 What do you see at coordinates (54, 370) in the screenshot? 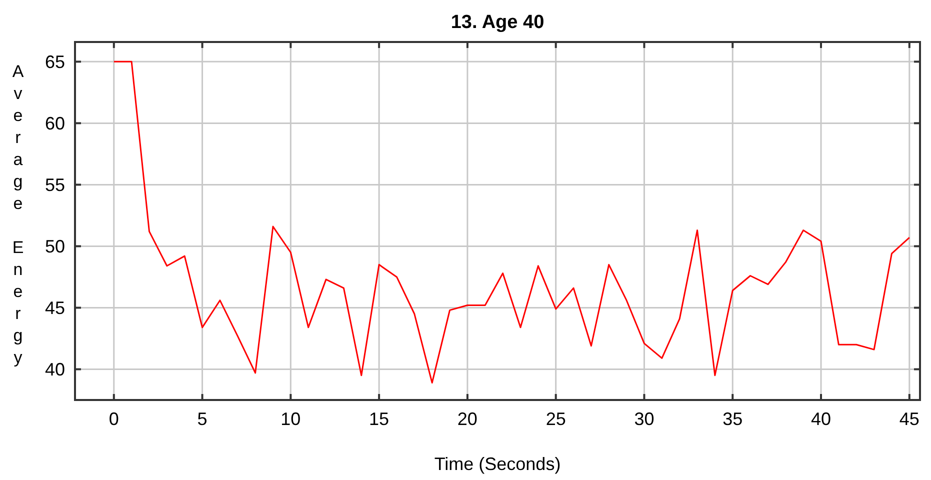
I see `y-tick-label: 40` at bounding box center [54, 370].